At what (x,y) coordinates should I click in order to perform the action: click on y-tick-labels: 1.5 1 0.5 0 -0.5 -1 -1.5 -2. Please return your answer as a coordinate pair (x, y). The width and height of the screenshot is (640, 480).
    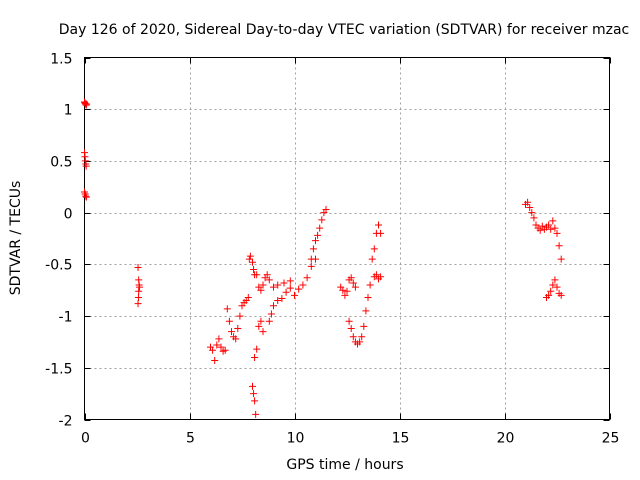
    Looking at the image, I should click on (58, 241).